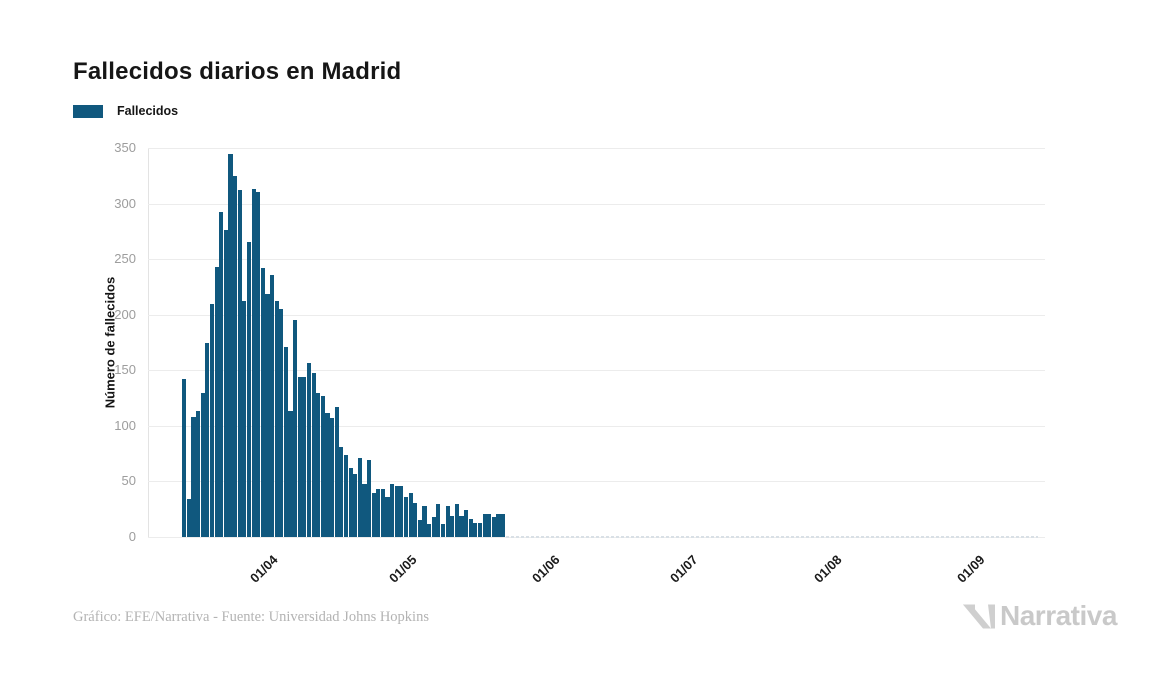  What do you see at coordinates (125, 147) in the screenshot?
I see `y-tick-label-350: 350` at bounding box center [125, 147].